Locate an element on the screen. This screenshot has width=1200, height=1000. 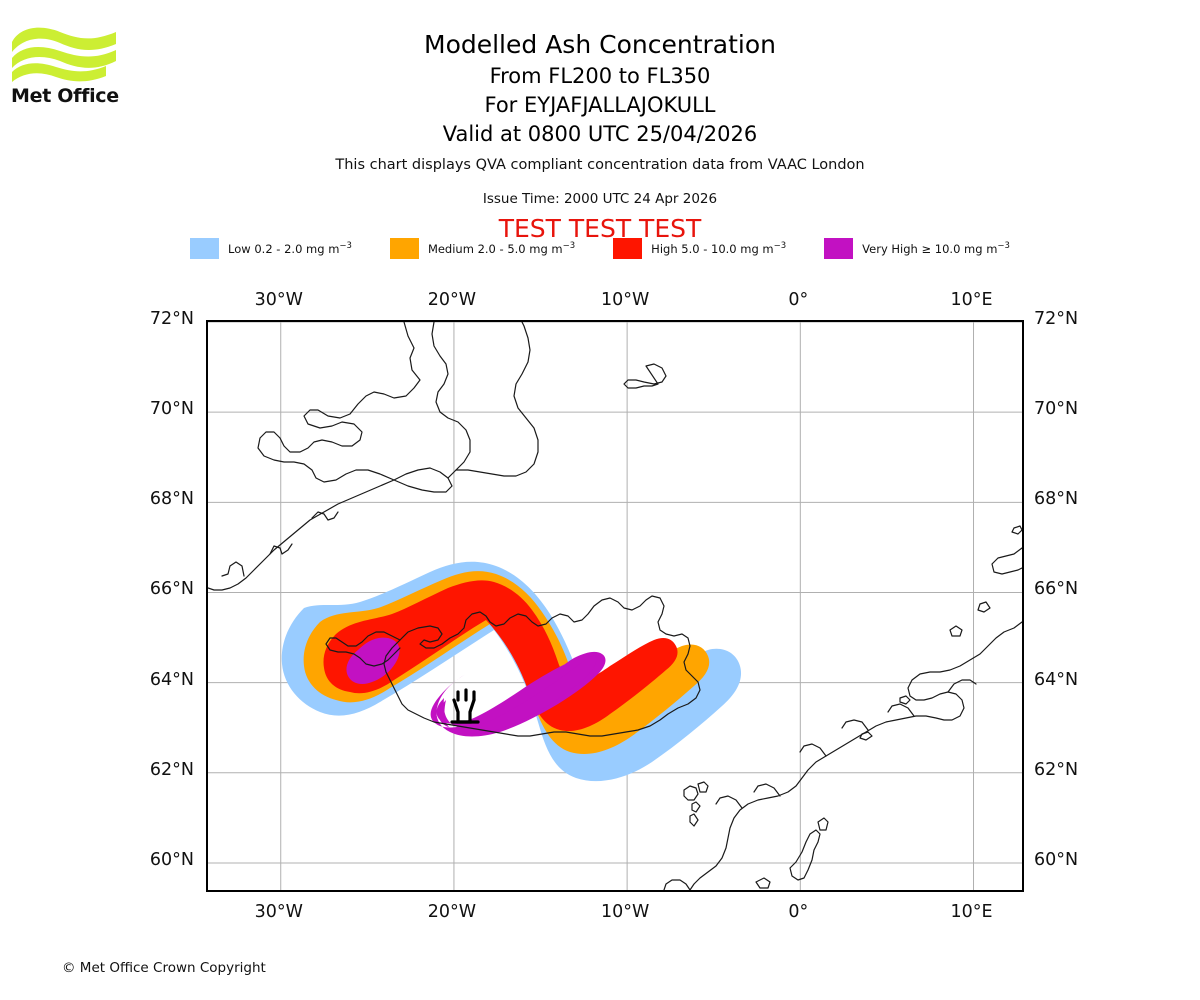
norway-offshore-islands is located at coordinates (925, 671).